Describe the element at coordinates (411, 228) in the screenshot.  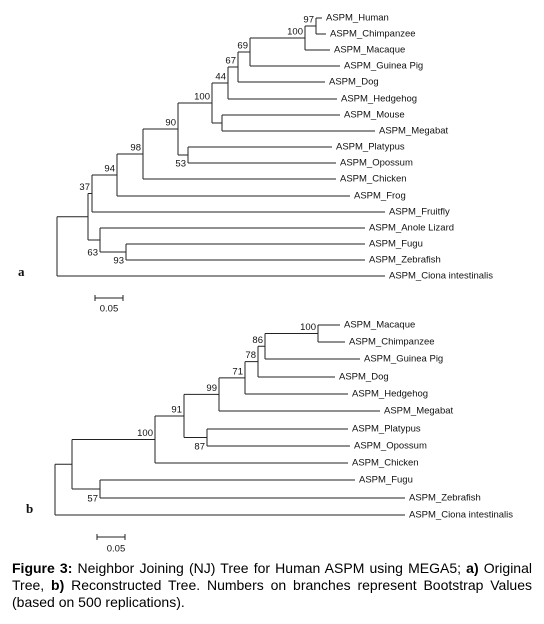
I see `leaf-label: ASPM_Anole Lizard` at that location.